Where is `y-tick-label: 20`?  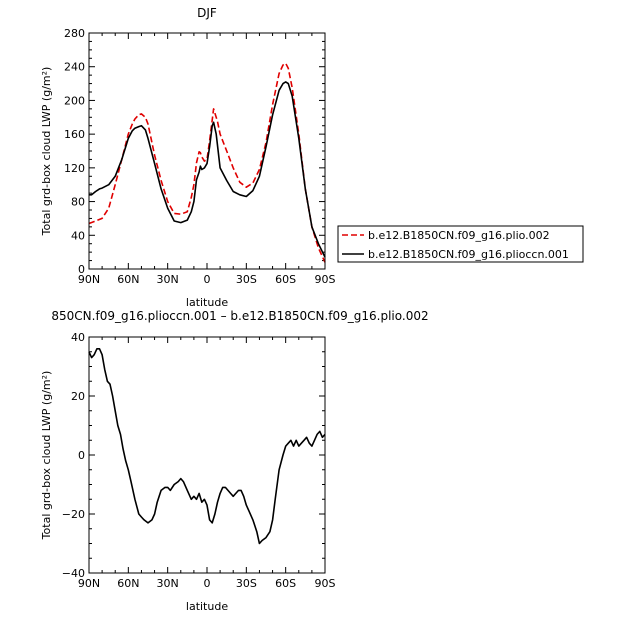 y-tick-label: 20 is located at coordinates (78, 396).